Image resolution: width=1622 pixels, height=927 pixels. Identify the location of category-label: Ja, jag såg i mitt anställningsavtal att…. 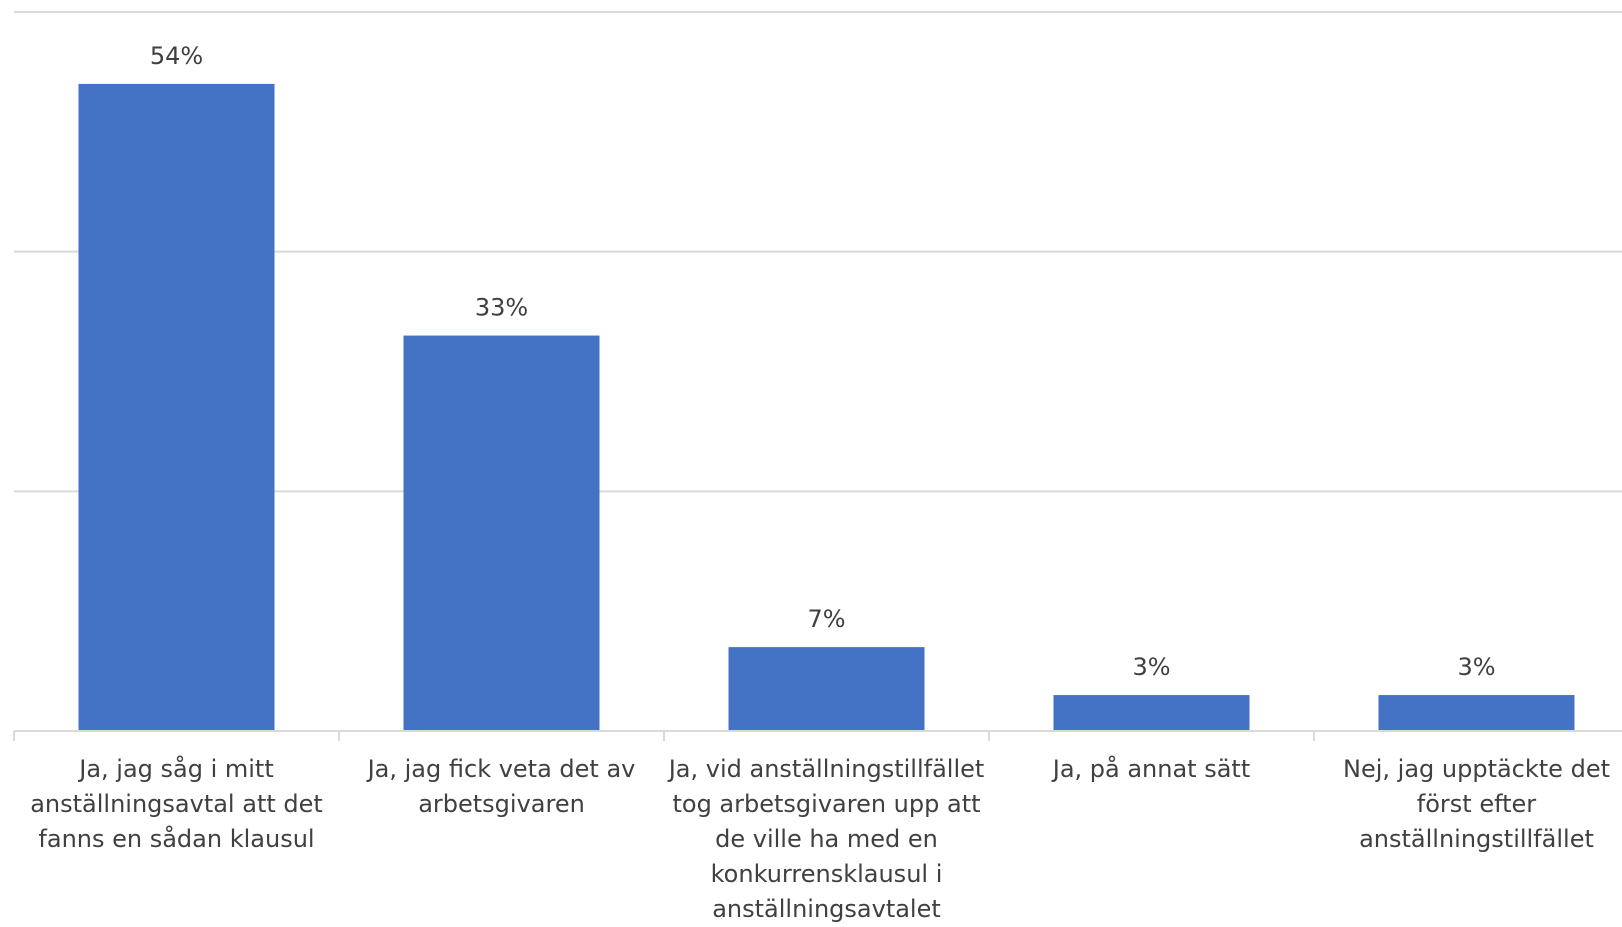
(177, 804).